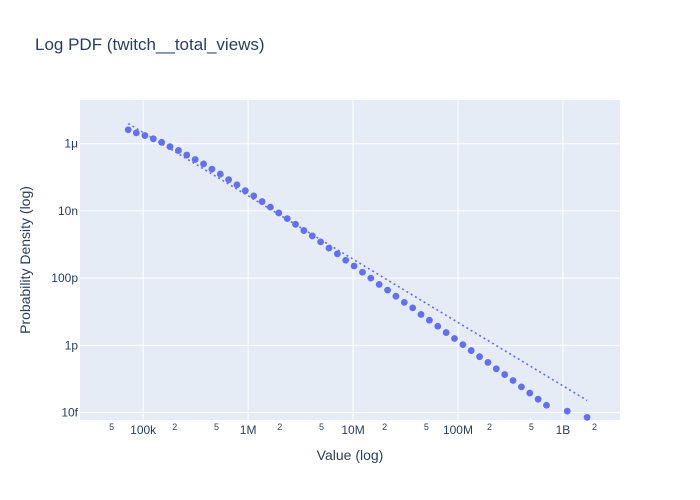 This screenshot has width=700, height=500. Describe the element at coordinates (143, 430) in the screenshot. I see `x-tick-label: 100k` at that location.